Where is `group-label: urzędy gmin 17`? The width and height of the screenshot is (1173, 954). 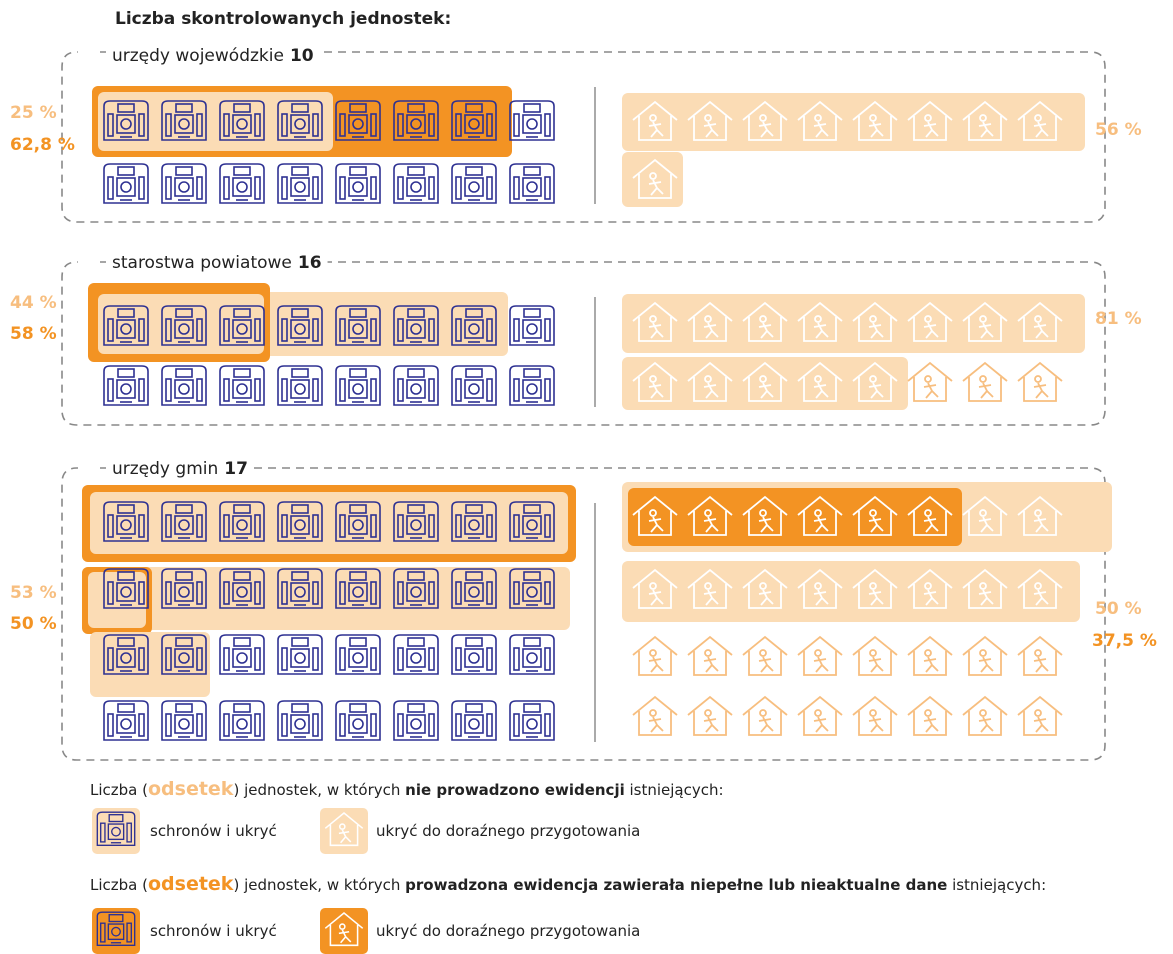
group-label: urzędy gmin 17 is located at coordinates (180, 469).